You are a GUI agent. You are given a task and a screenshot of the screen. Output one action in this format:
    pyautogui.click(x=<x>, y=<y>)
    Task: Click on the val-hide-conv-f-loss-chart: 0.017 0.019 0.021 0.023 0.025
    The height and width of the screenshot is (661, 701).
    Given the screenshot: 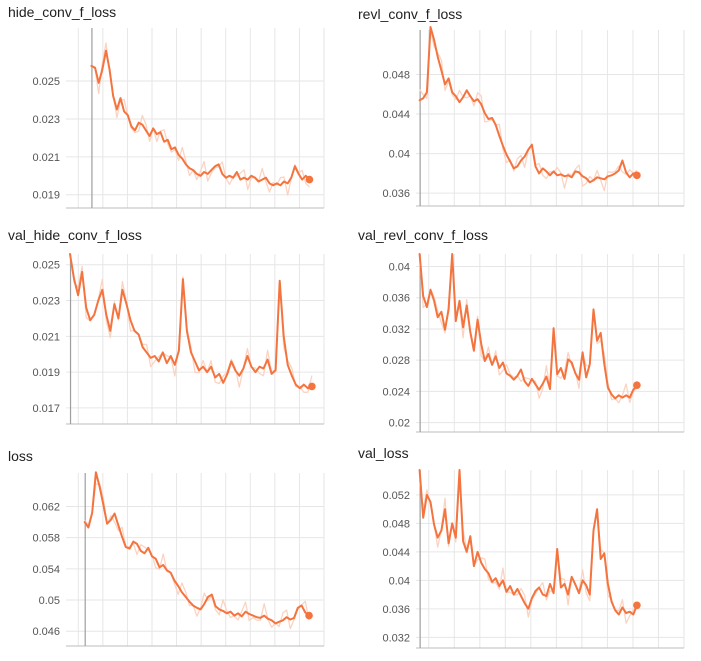 What is the action you would take?
    pyautogui.click(x=178, y=339)
    